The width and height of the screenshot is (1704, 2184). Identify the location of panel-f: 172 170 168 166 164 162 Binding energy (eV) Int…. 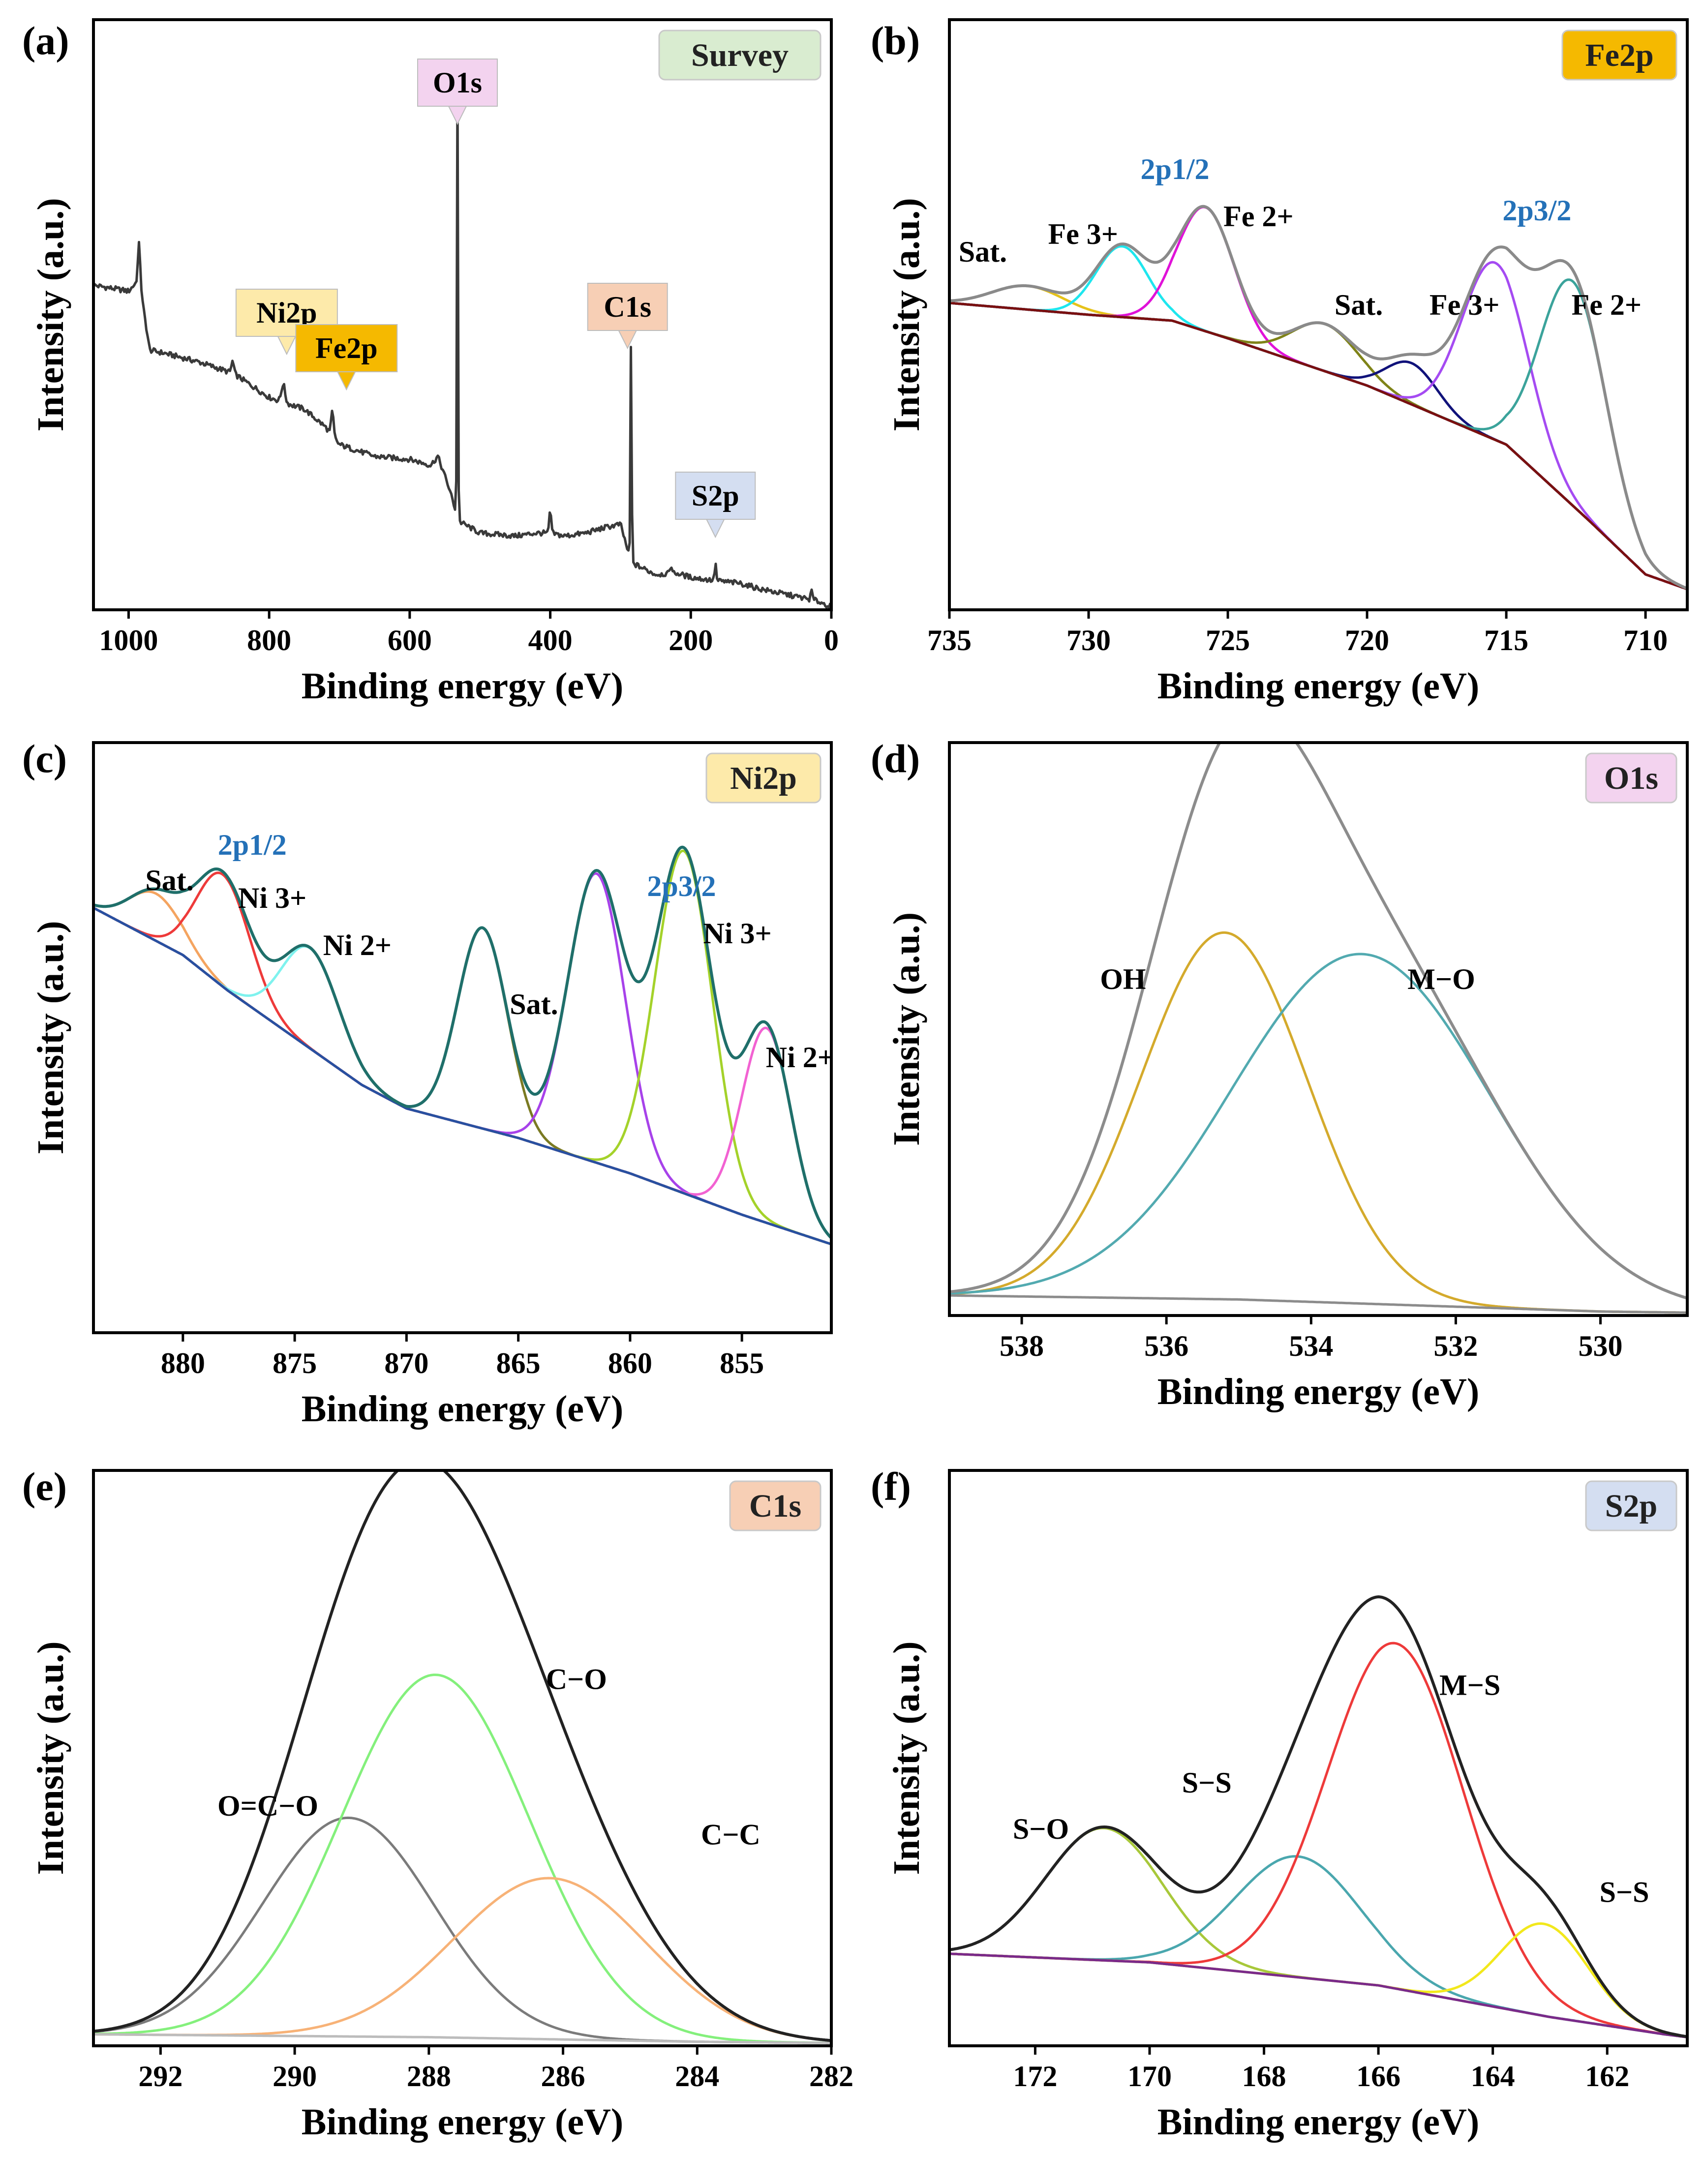
(1280, 1803).